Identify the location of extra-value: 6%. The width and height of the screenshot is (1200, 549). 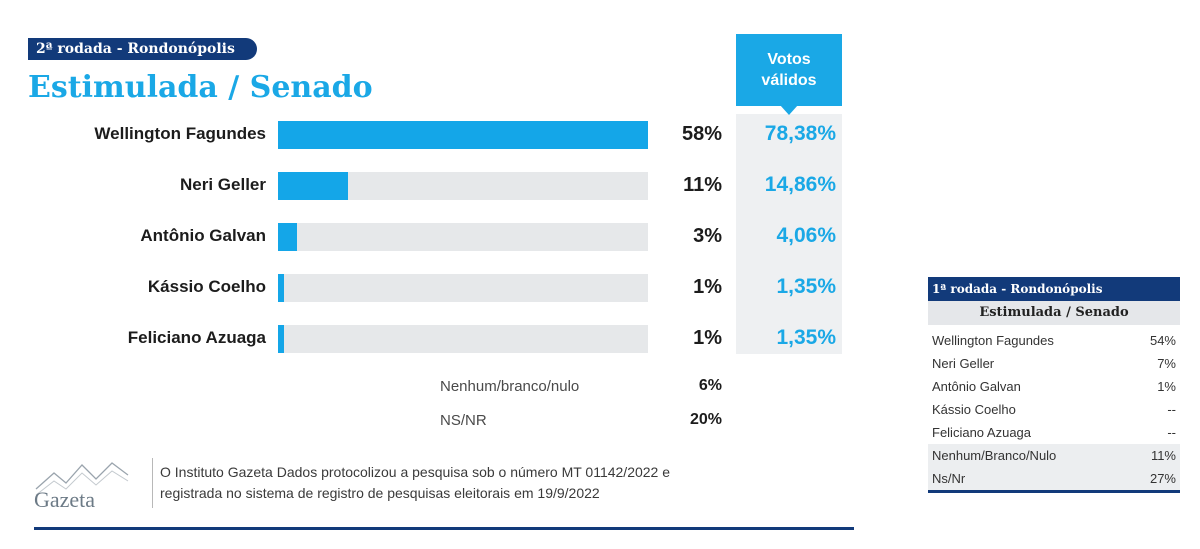
(710, 385).